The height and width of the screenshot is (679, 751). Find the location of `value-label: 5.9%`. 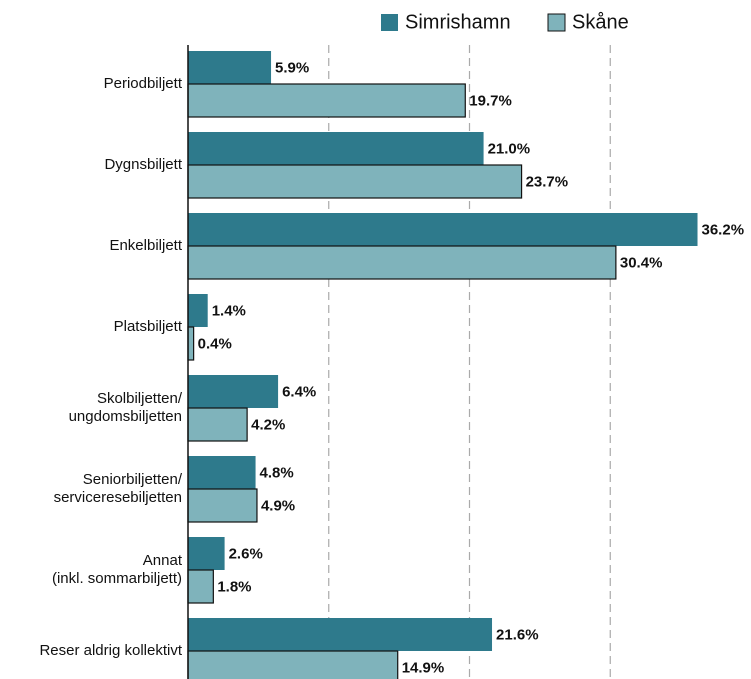

value-label: 5.9% is located at coordinates (292, 67).